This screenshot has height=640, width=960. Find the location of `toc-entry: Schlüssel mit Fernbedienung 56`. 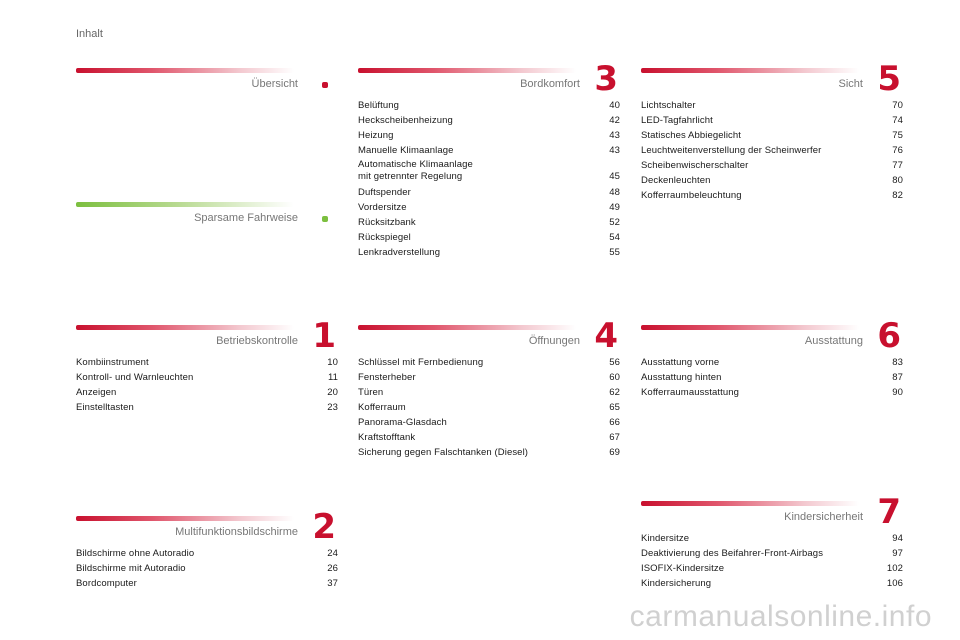

toc-entry: Schlüssel mit Fernbedienung 56 is located at coordinates (489, 362).